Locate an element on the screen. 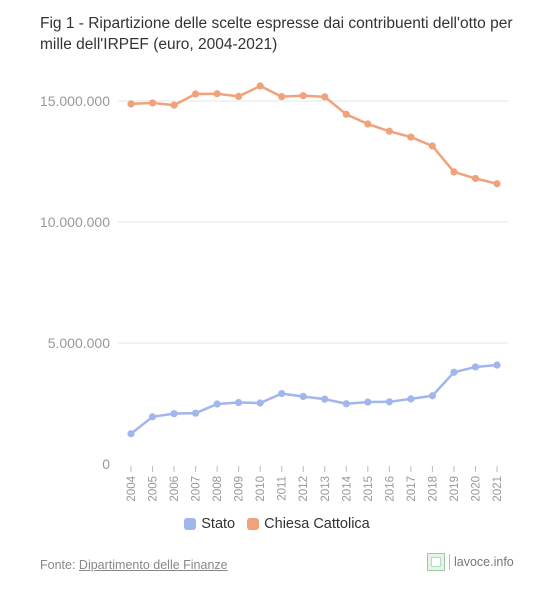  x-tick-label: 2020 is located at coordinates (476, 489).